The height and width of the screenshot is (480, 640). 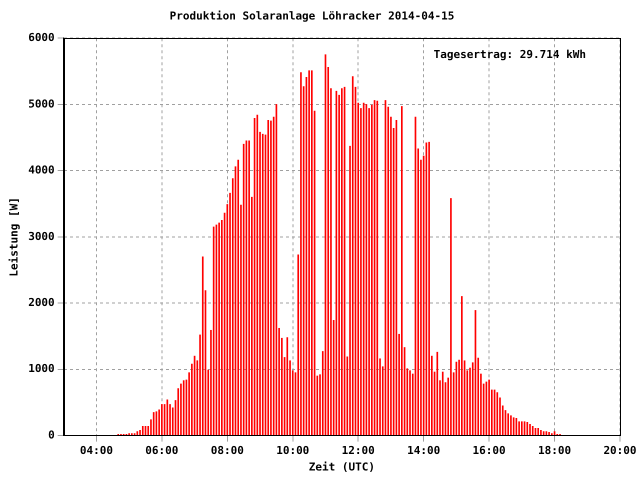 What do you see at coordinates (41, 170) in the screenshot?
I see `y-tick-label: 4000` at bounding box center [41, 170].